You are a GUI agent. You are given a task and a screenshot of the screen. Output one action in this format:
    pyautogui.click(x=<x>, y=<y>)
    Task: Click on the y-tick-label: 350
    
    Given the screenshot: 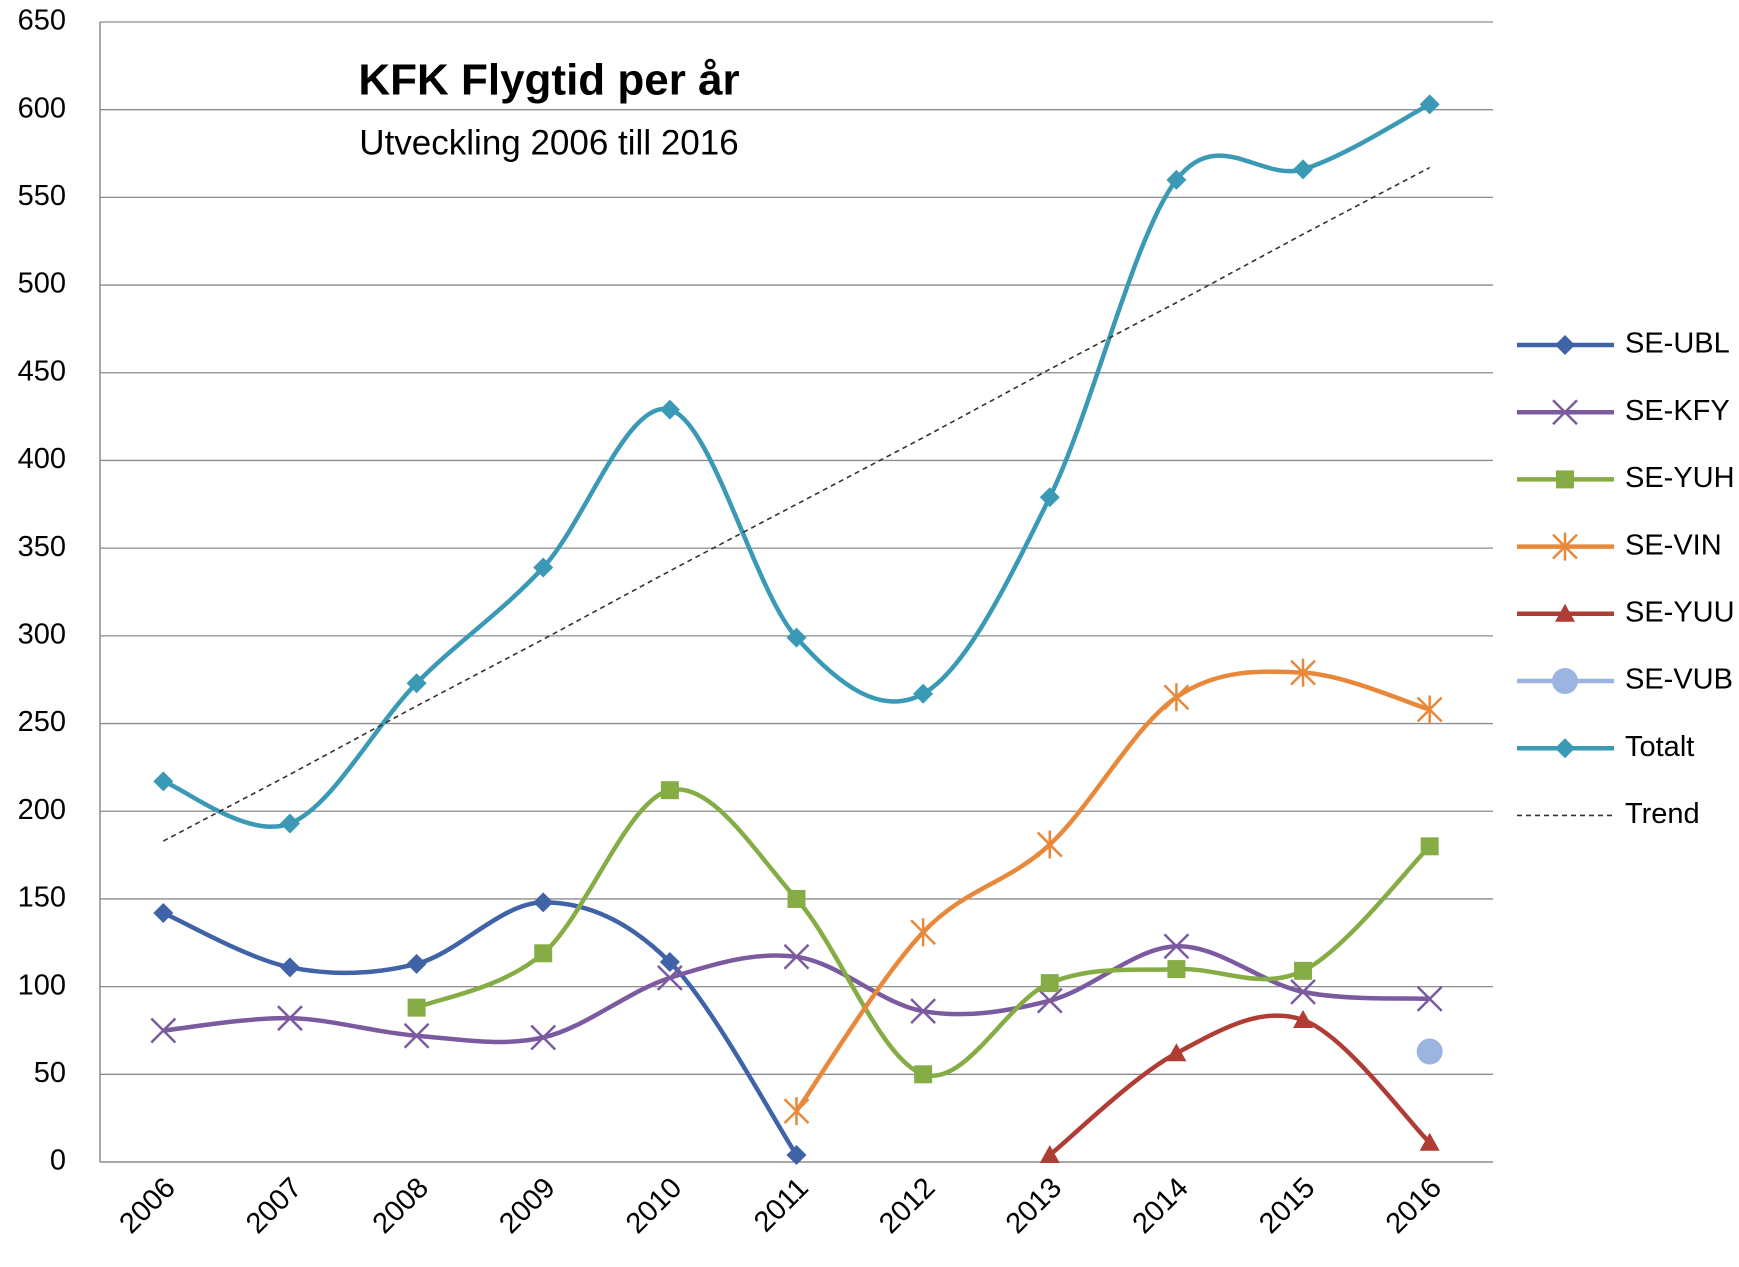 What is the action you would take?
    pyautogui.click(x=42, y=547)
    